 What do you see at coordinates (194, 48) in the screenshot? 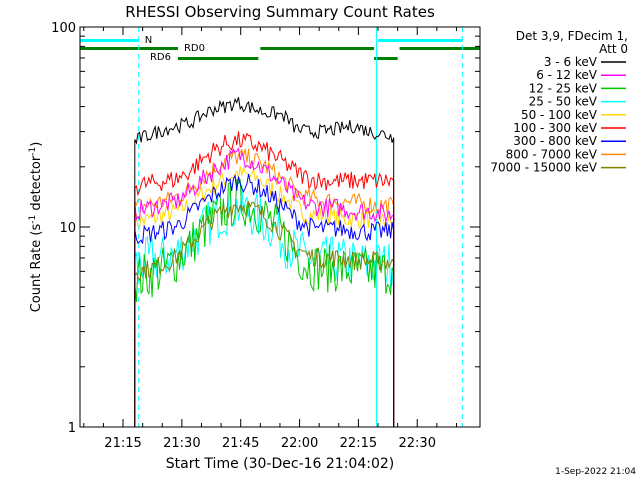
I see `rd0-label: RD0` at bounding box center [194, 48].